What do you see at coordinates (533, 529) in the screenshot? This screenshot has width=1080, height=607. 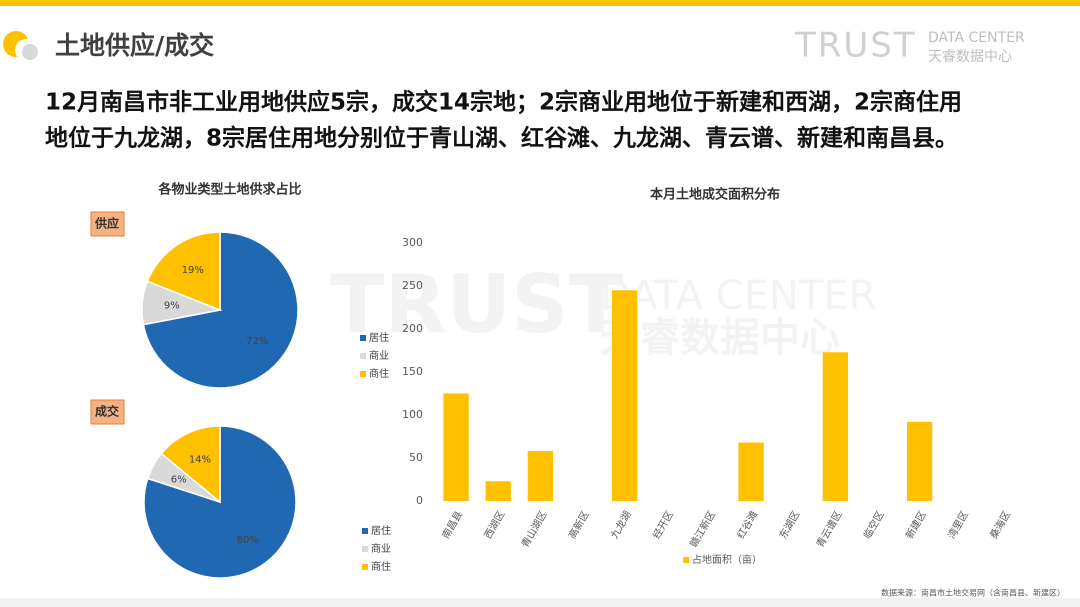 I see `x-tick-label: 青山湖区` at bounding box center [533, 529].